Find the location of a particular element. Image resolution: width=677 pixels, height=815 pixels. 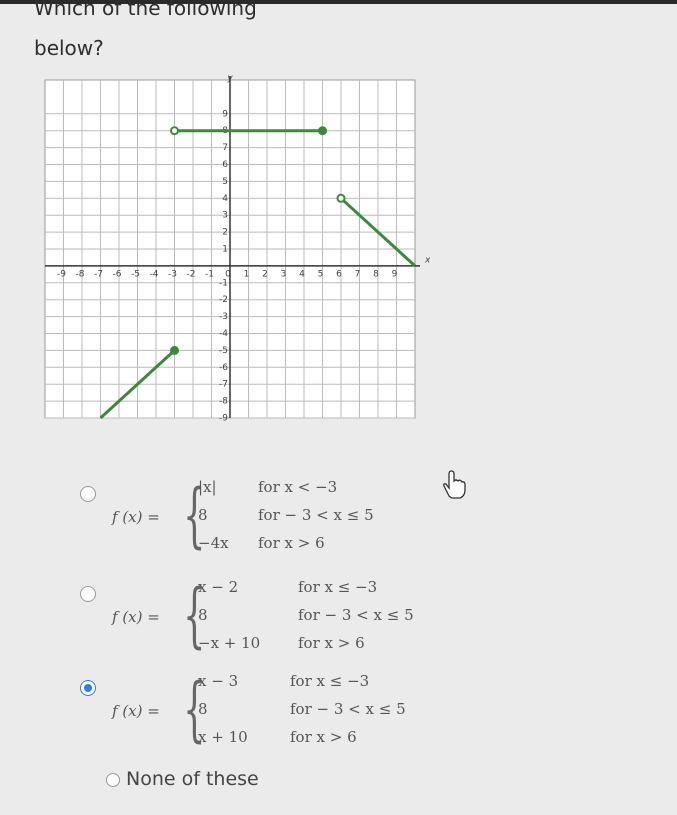

y-axis-label: y is located at coordinates (229, 79).